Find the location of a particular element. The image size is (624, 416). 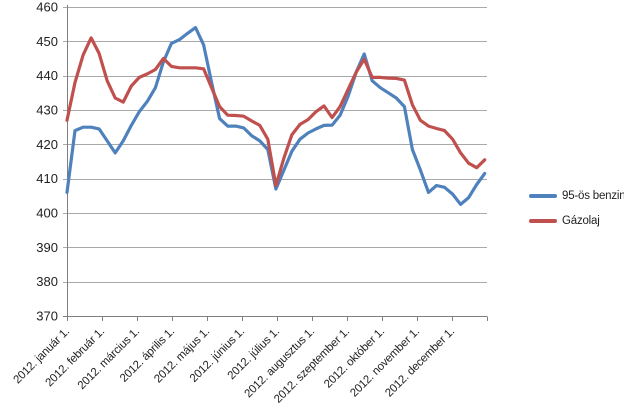

y-axis-label: 460 is located at coordinates (47, 7).